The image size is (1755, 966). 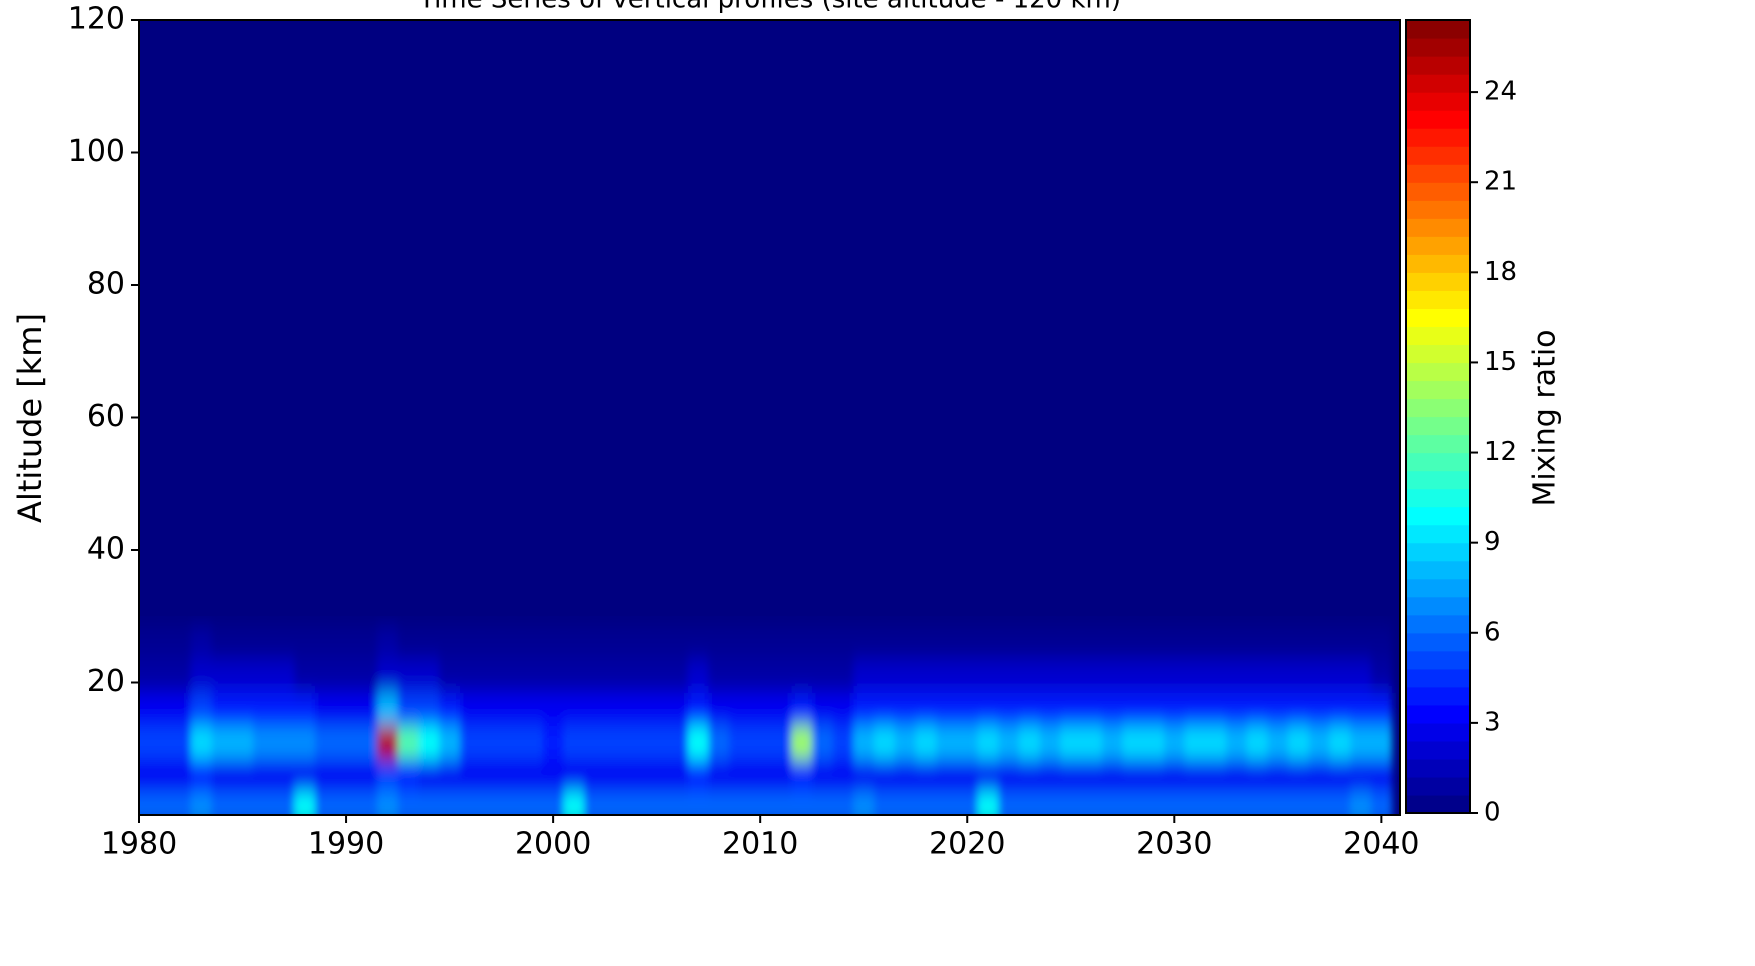 I want to click on field-clip, so click(x=766, y=720).